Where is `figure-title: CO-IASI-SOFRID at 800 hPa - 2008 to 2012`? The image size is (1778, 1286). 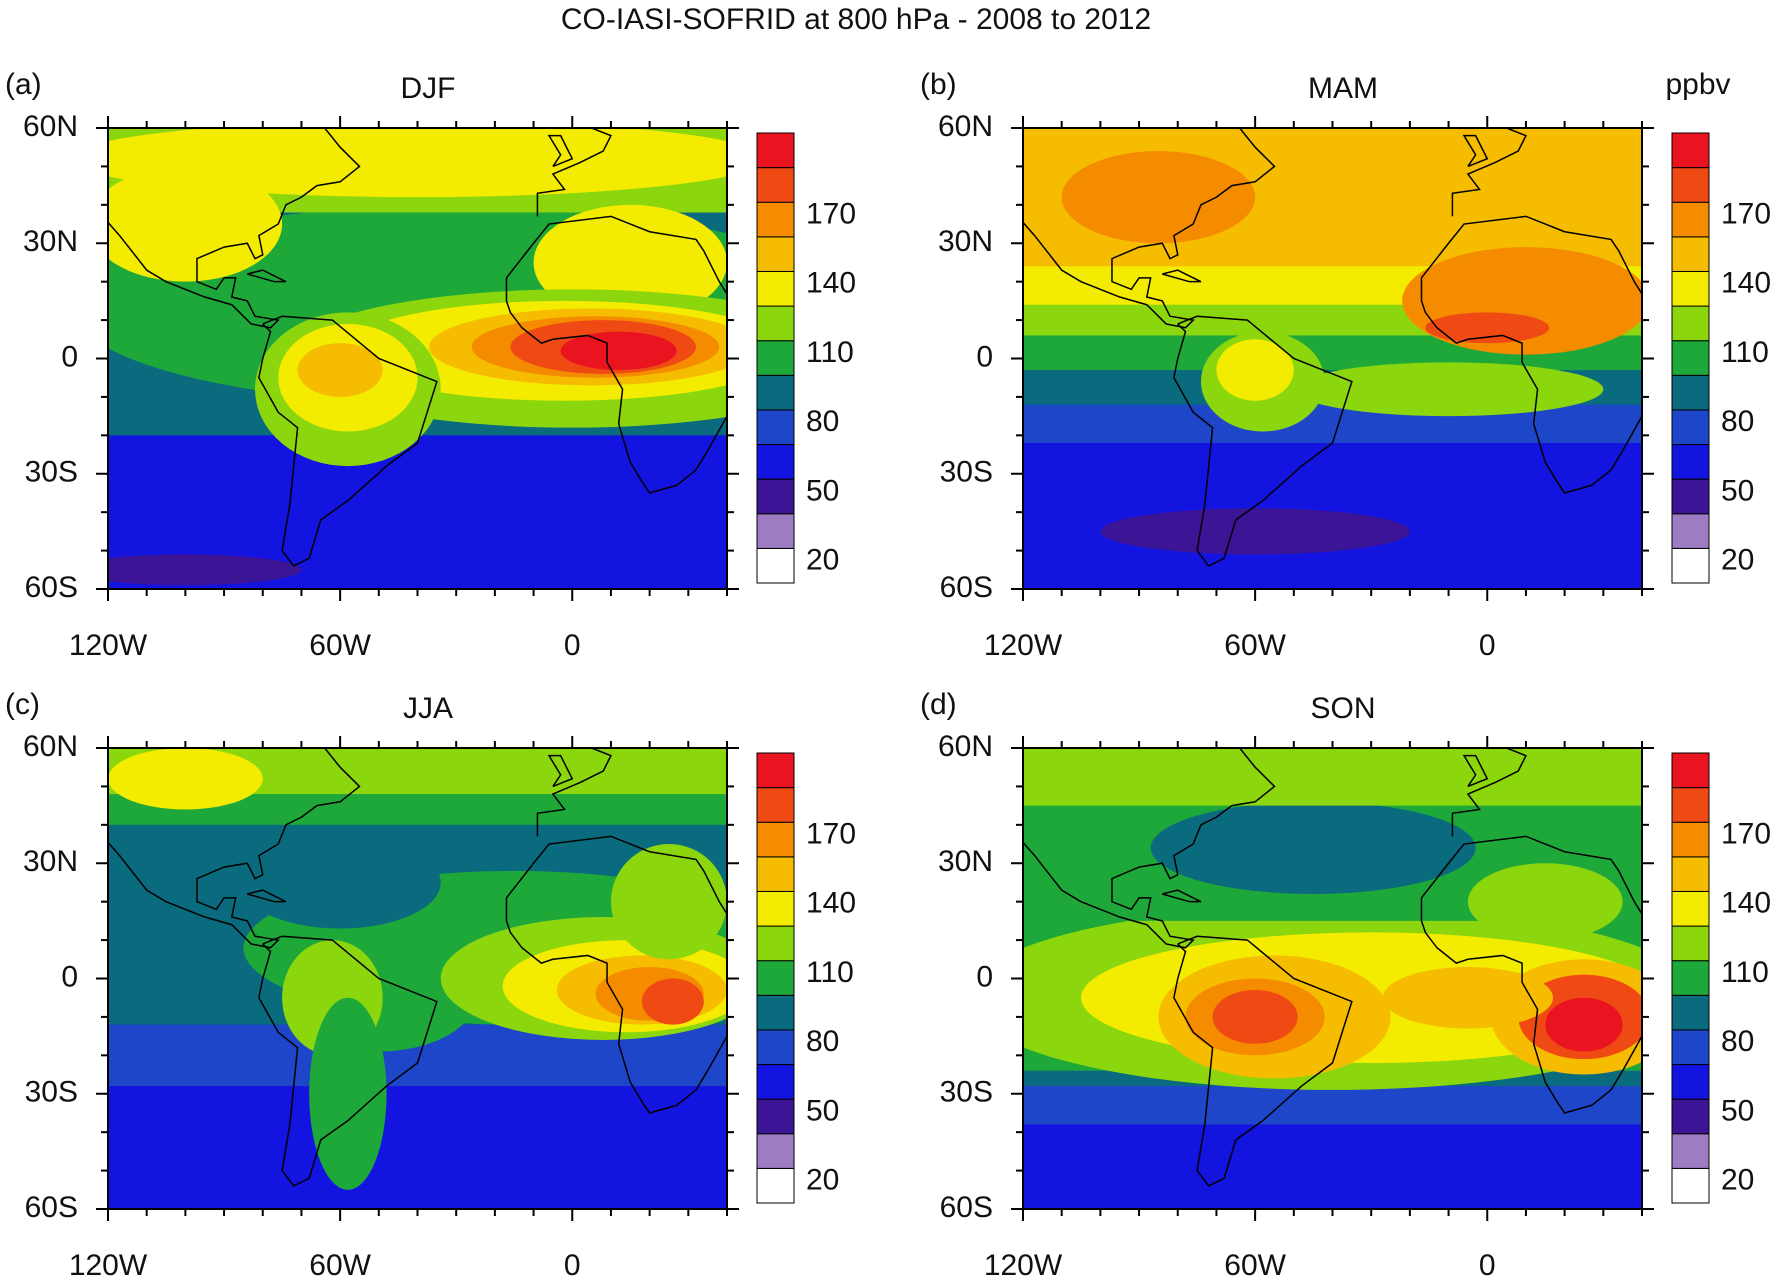 figure-title: CO-IASI-SOFRID at 800 hPa - 2008 to 2012 is located at coordinates (856, 19).